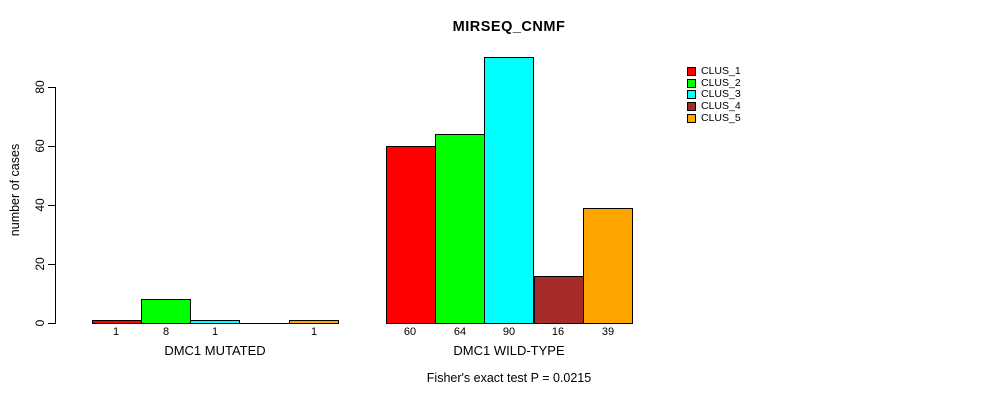 The image size is (990, 400). Describe the element at coordinates (166, 332) in the screenshot. I see `bar-value-label: 8` at that location.